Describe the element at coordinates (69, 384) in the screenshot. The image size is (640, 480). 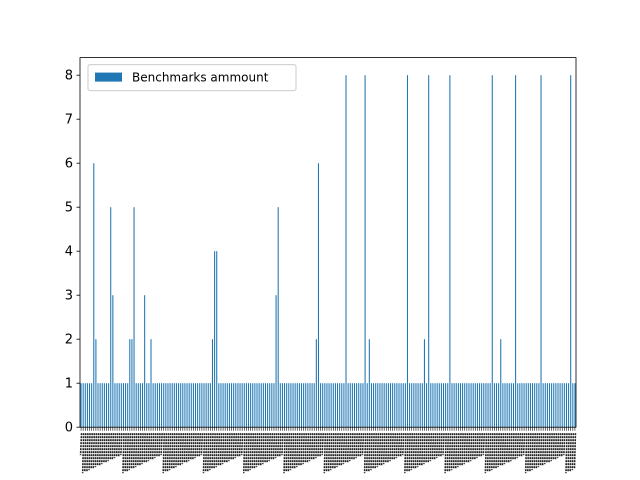
I see `y-tick-label: 1` at that location.